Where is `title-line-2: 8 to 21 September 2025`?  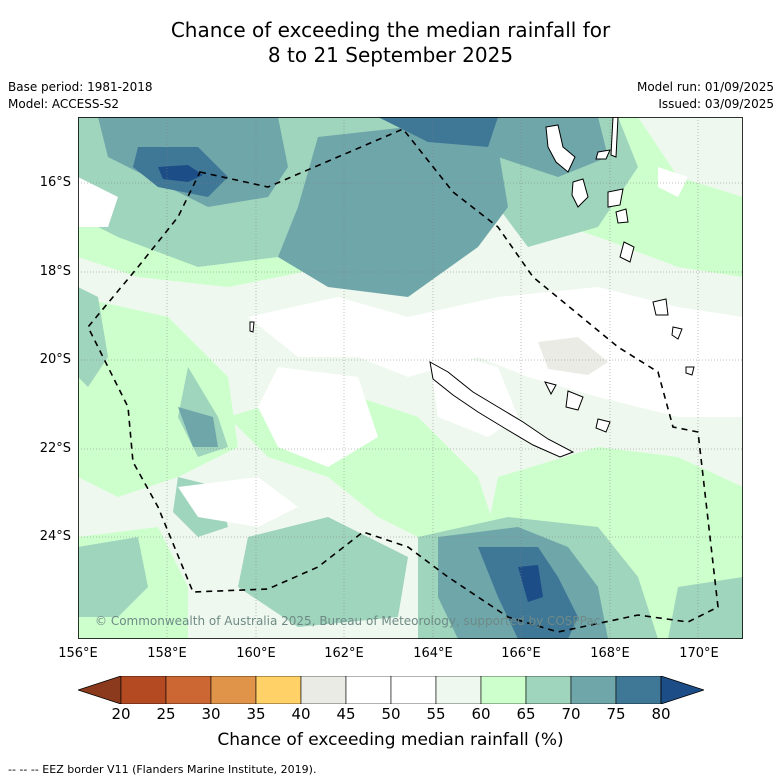
title-line-2: 8 to 21 September 2025 is located at coordinates (390, 55).